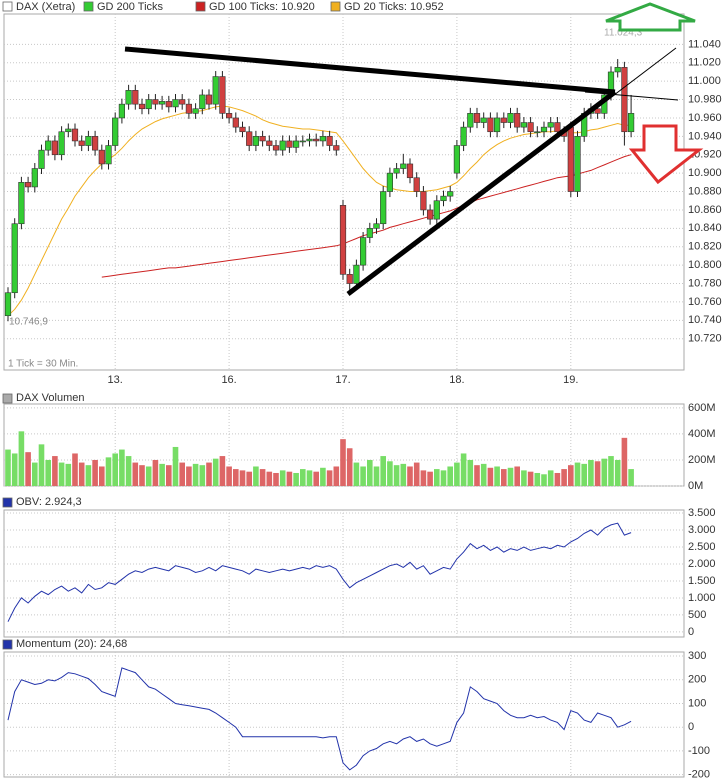 The image size is (726, 784). I want to click on high-label: 11.024,3, so click(623, 33).